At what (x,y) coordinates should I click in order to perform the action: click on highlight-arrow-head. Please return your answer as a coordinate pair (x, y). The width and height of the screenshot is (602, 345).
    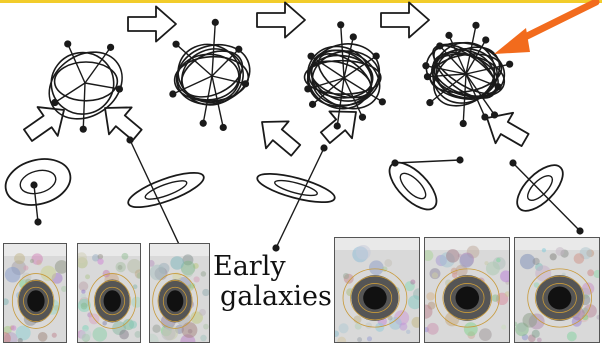
    Looking at the image, I should click on (512, 41).